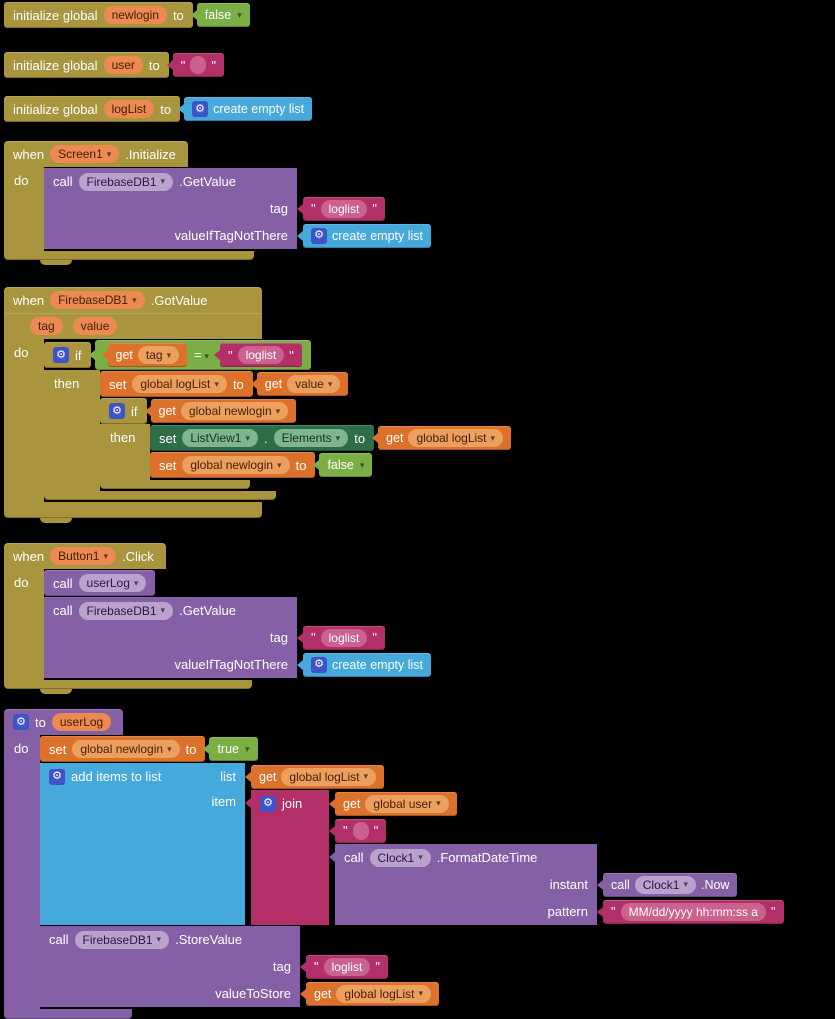 The height and width of the screenshot is (1019, 835). I want to click on get-variable-block: get global newlogin, so click(223, 411).